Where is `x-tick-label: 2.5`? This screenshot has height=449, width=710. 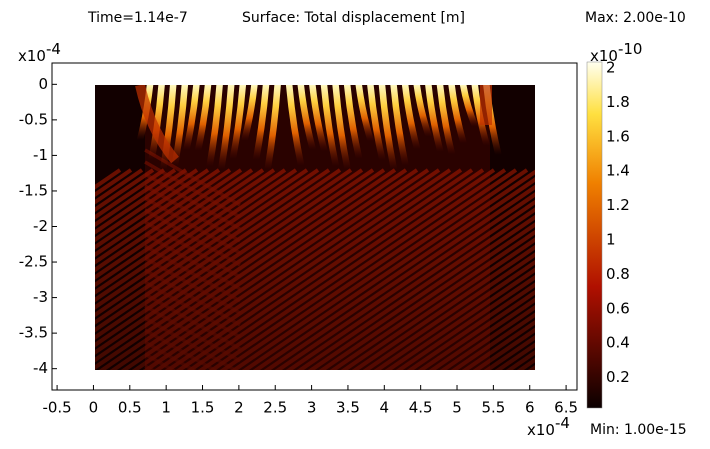 x-tick-label: 2.5 is located at coordinates (275, 408).